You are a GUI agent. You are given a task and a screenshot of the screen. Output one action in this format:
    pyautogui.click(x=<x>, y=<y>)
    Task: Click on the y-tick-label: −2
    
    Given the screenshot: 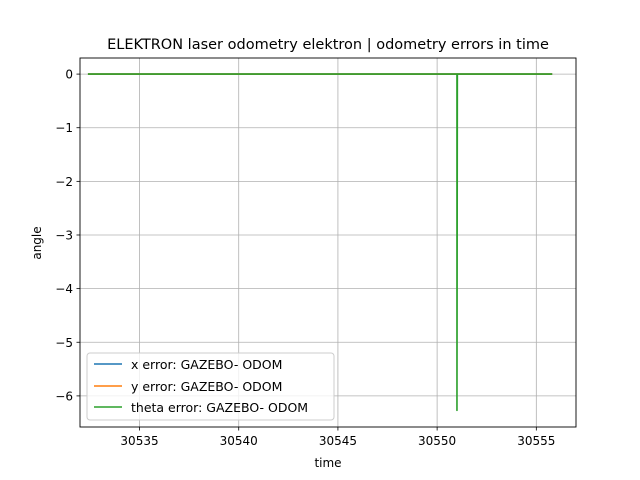 What is the action you would take?
    pyautogui.click(x=64, y=182)
    